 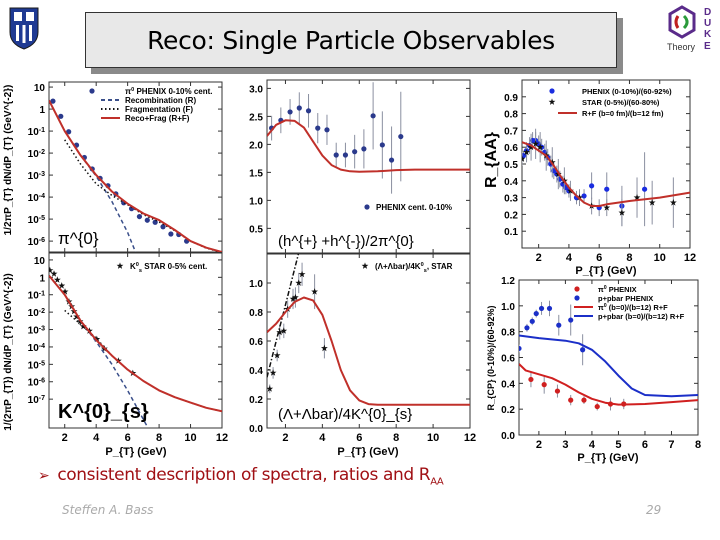 What do you see at coordinates (8, 351) in the screenshot?
I see `y-axis-label: 1/(2πP_{T}) dN/dP_{T} (GeV^{-2})` at bounding box center [8, 351].